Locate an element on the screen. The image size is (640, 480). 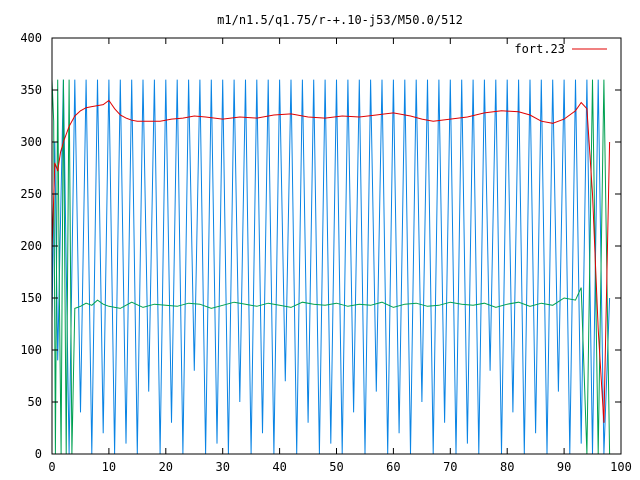
x-tick-label: 0 is located at coordinates (51, 467).